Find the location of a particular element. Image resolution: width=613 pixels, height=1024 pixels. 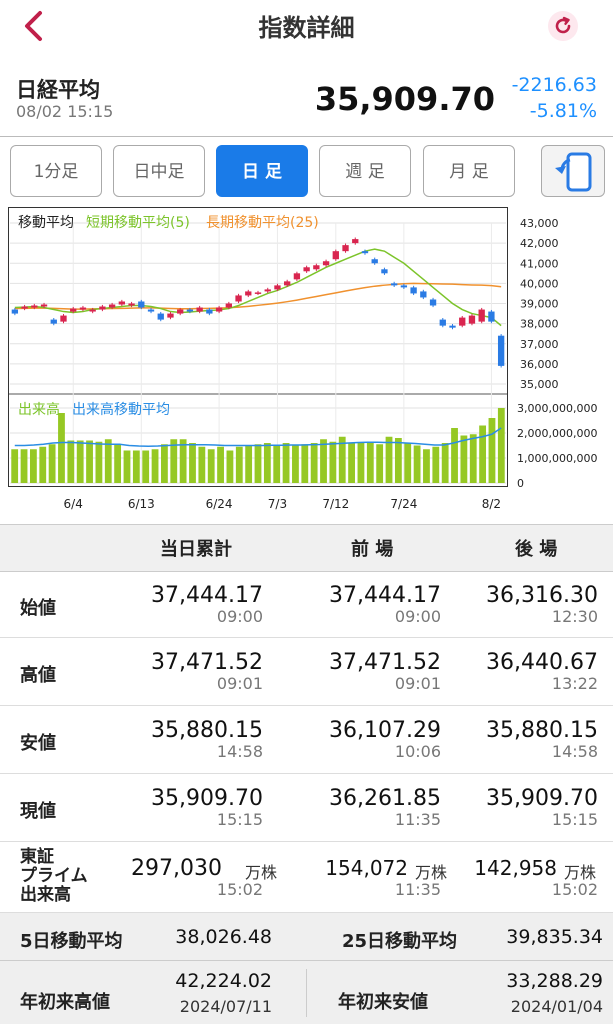

price-tick-label: 36,000 is located at coordinates (539, 364).